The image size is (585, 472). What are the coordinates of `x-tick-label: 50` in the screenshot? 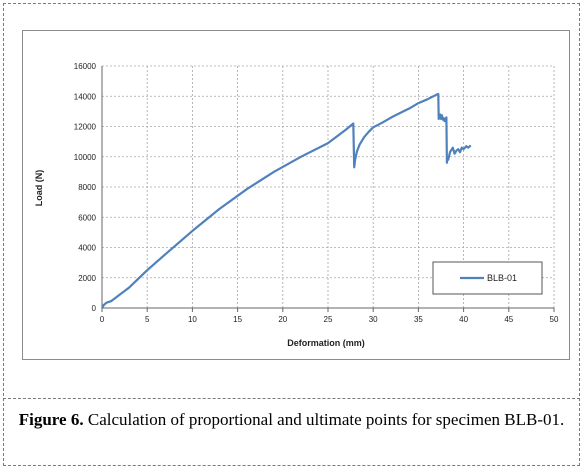 It's located at (554, 319).